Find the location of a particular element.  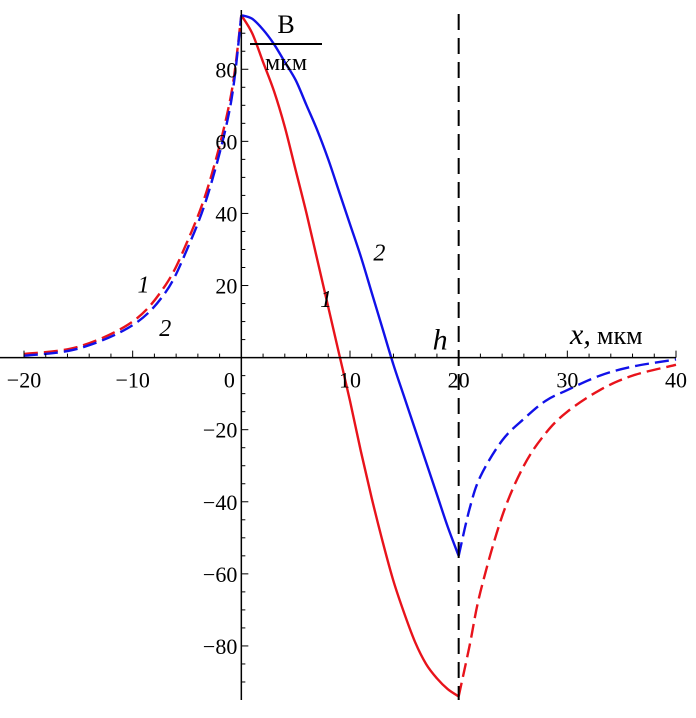

boundary-h-label: h is located at coordinates (440, 340).